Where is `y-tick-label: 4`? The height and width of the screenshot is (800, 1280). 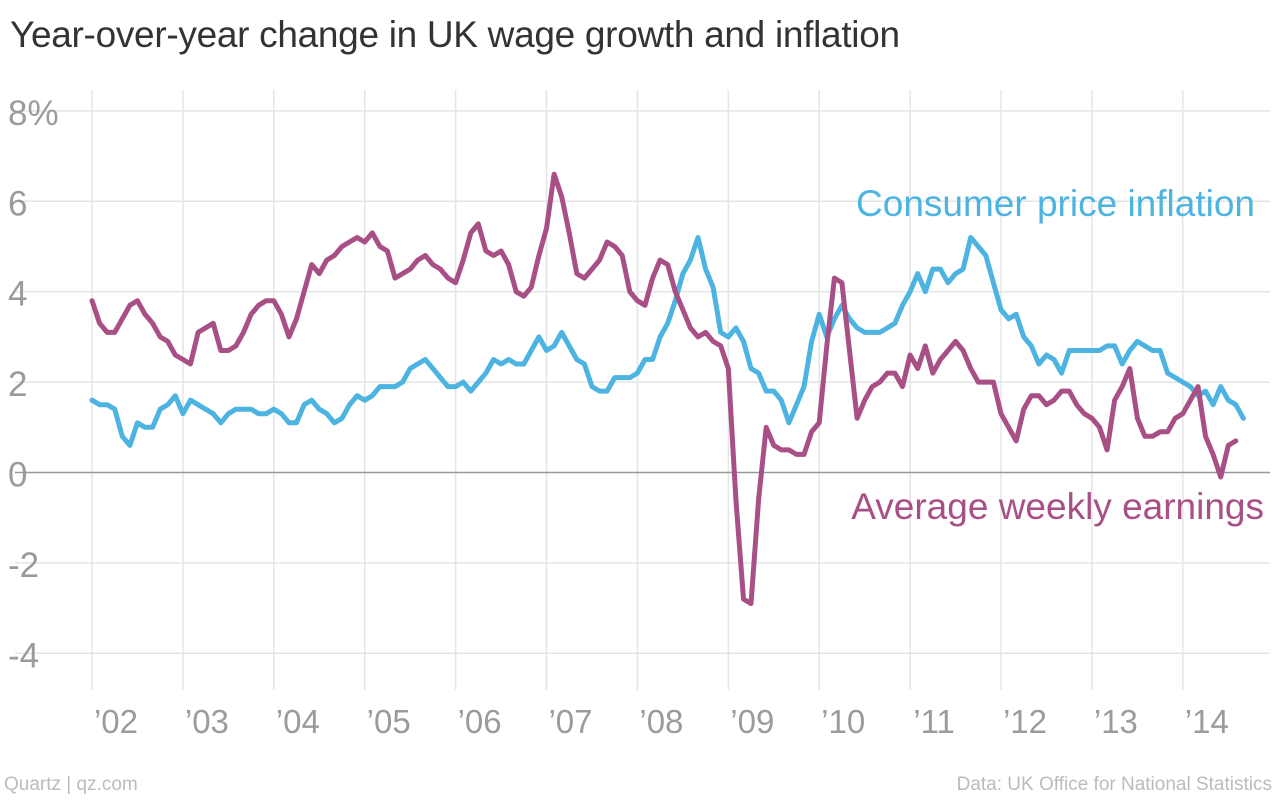 y-tick-label: 4 is located at coordinates (17, 294).